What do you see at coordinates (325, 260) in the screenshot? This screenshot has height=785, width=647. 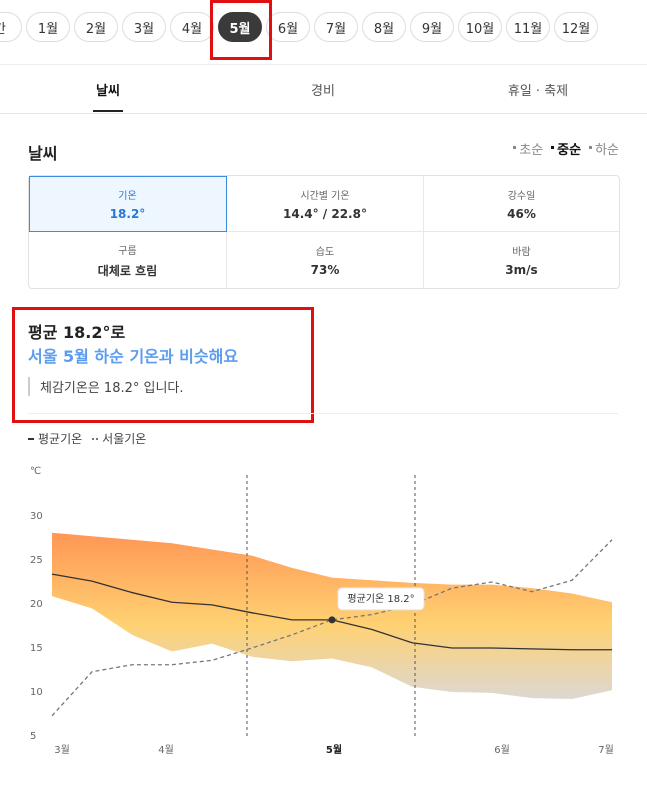 I see `stat-cell: 습도 73%` at bounding box center [325, 260].